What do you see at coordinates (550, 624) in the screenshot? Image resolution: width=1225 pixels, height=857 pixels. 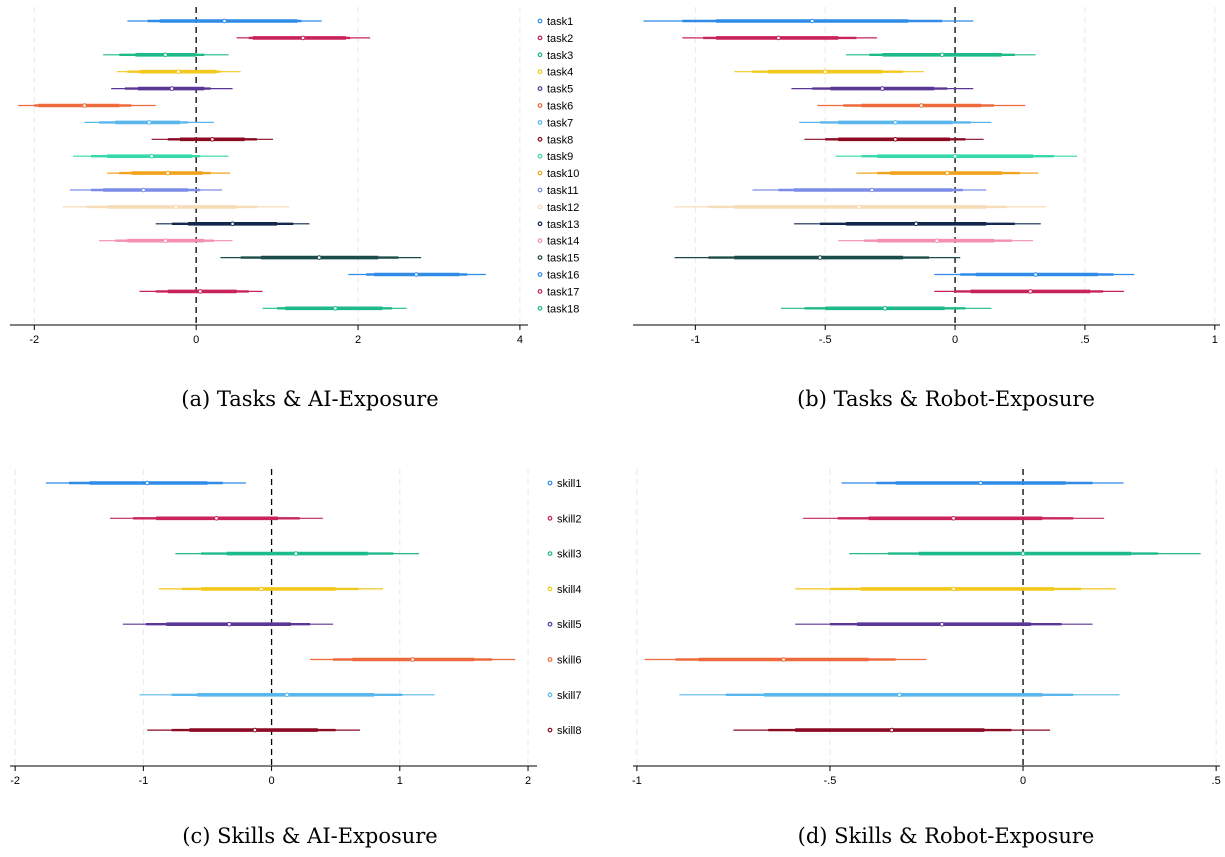 I see `legend-marker-skill5` at bounding box center [550, 624].